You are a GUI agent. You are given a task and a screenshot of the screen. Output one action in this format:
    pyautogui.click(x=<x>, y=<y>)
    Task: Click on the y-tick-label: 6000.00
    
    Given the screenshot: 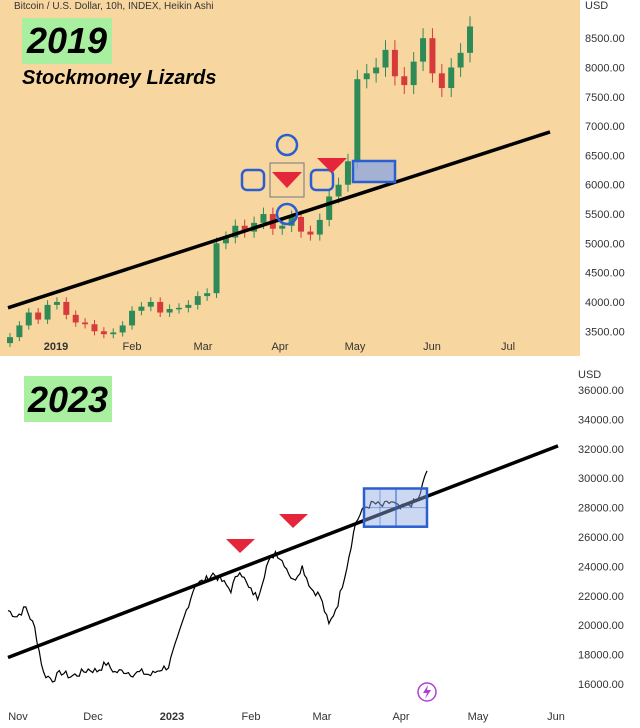 What is the action you would take?
    pyautogui.click(x=605, y=186)
    